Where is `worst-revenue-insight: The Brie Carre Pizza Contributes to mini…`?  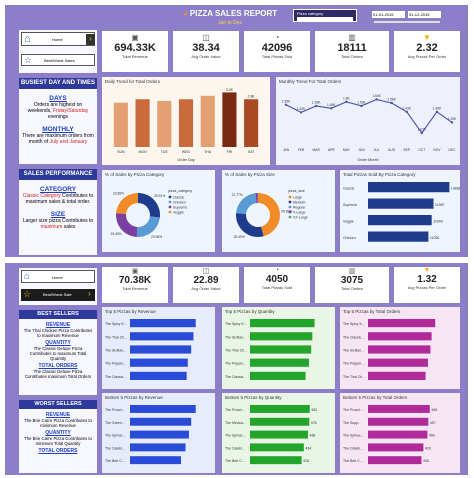
worst-revenue-insight: The Brie Carre Pizza Contributes to mini… is located at coordinates (58, 423).